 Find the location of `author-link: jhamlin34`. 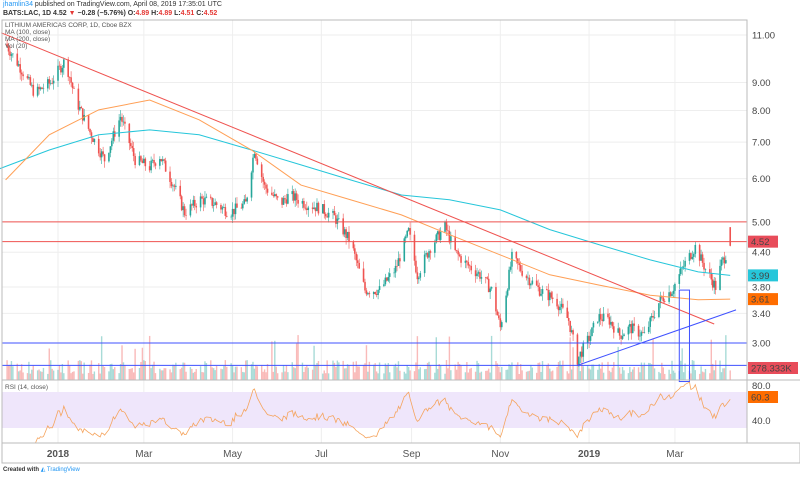

author-link: jhamlin34 is located at coordinates (18, 4).